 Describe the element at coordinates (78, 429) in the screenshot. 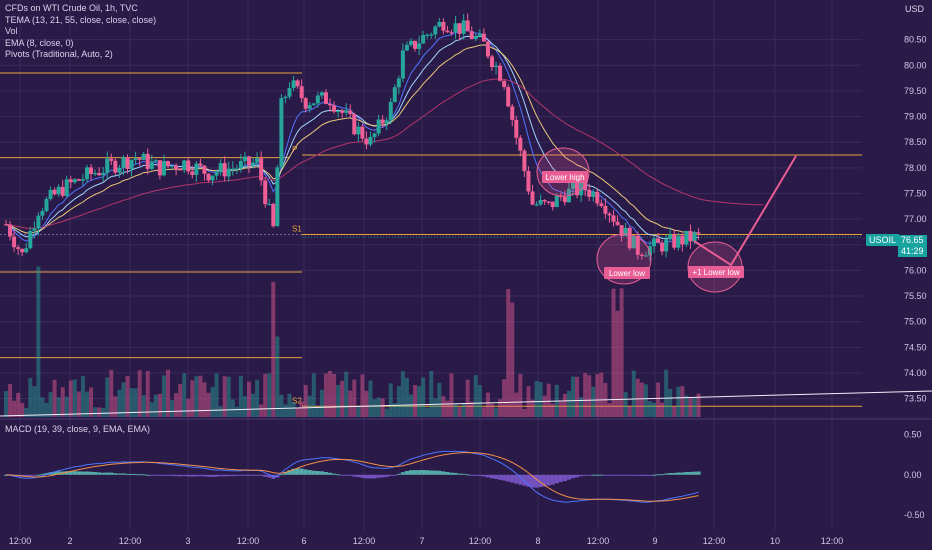

I see `macd-legend: MACD (19, 39, close, 9, EMA, EMA)` at that location.